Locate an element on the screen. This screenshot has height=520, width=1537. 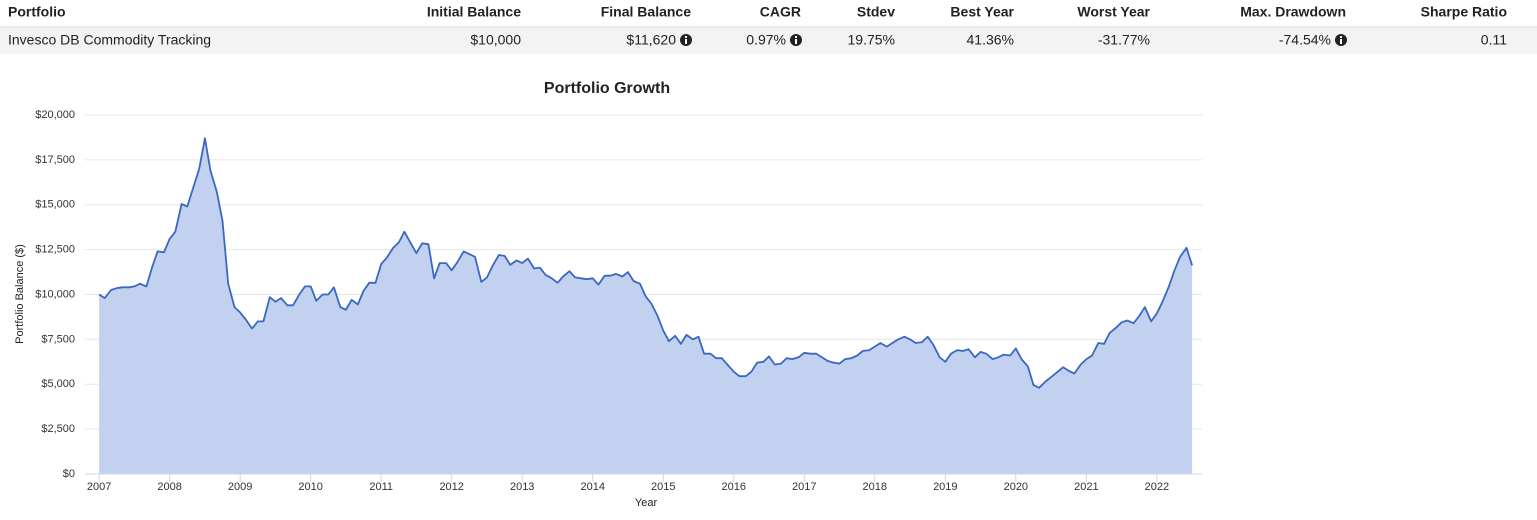
x-tick-label: 2014 is located at coordinates (592, 487).